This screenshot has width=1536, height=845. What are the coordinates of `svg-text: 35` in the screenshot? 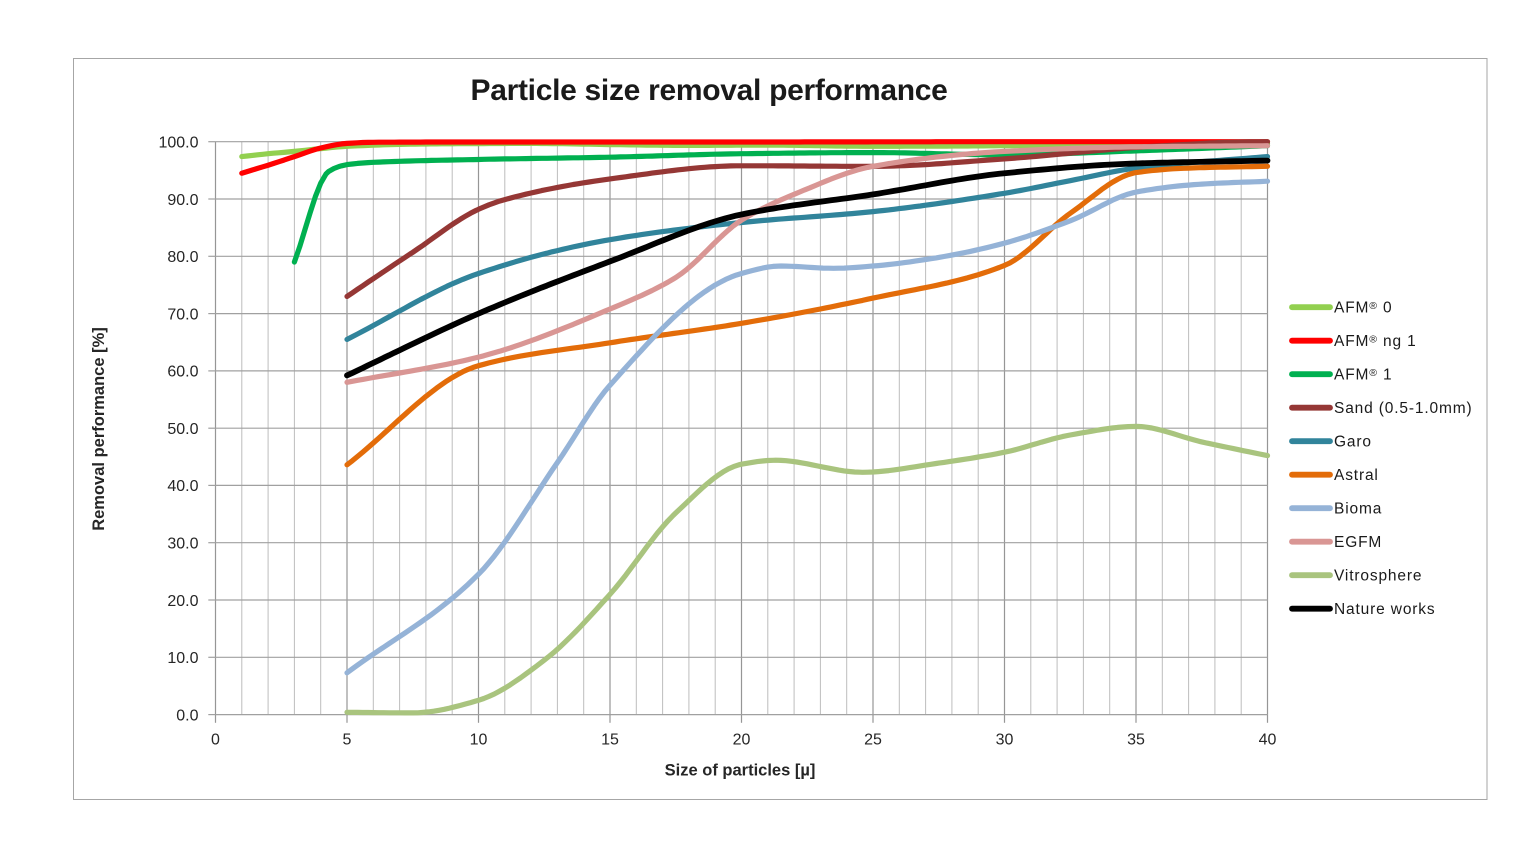 It's located at (1136, 740).